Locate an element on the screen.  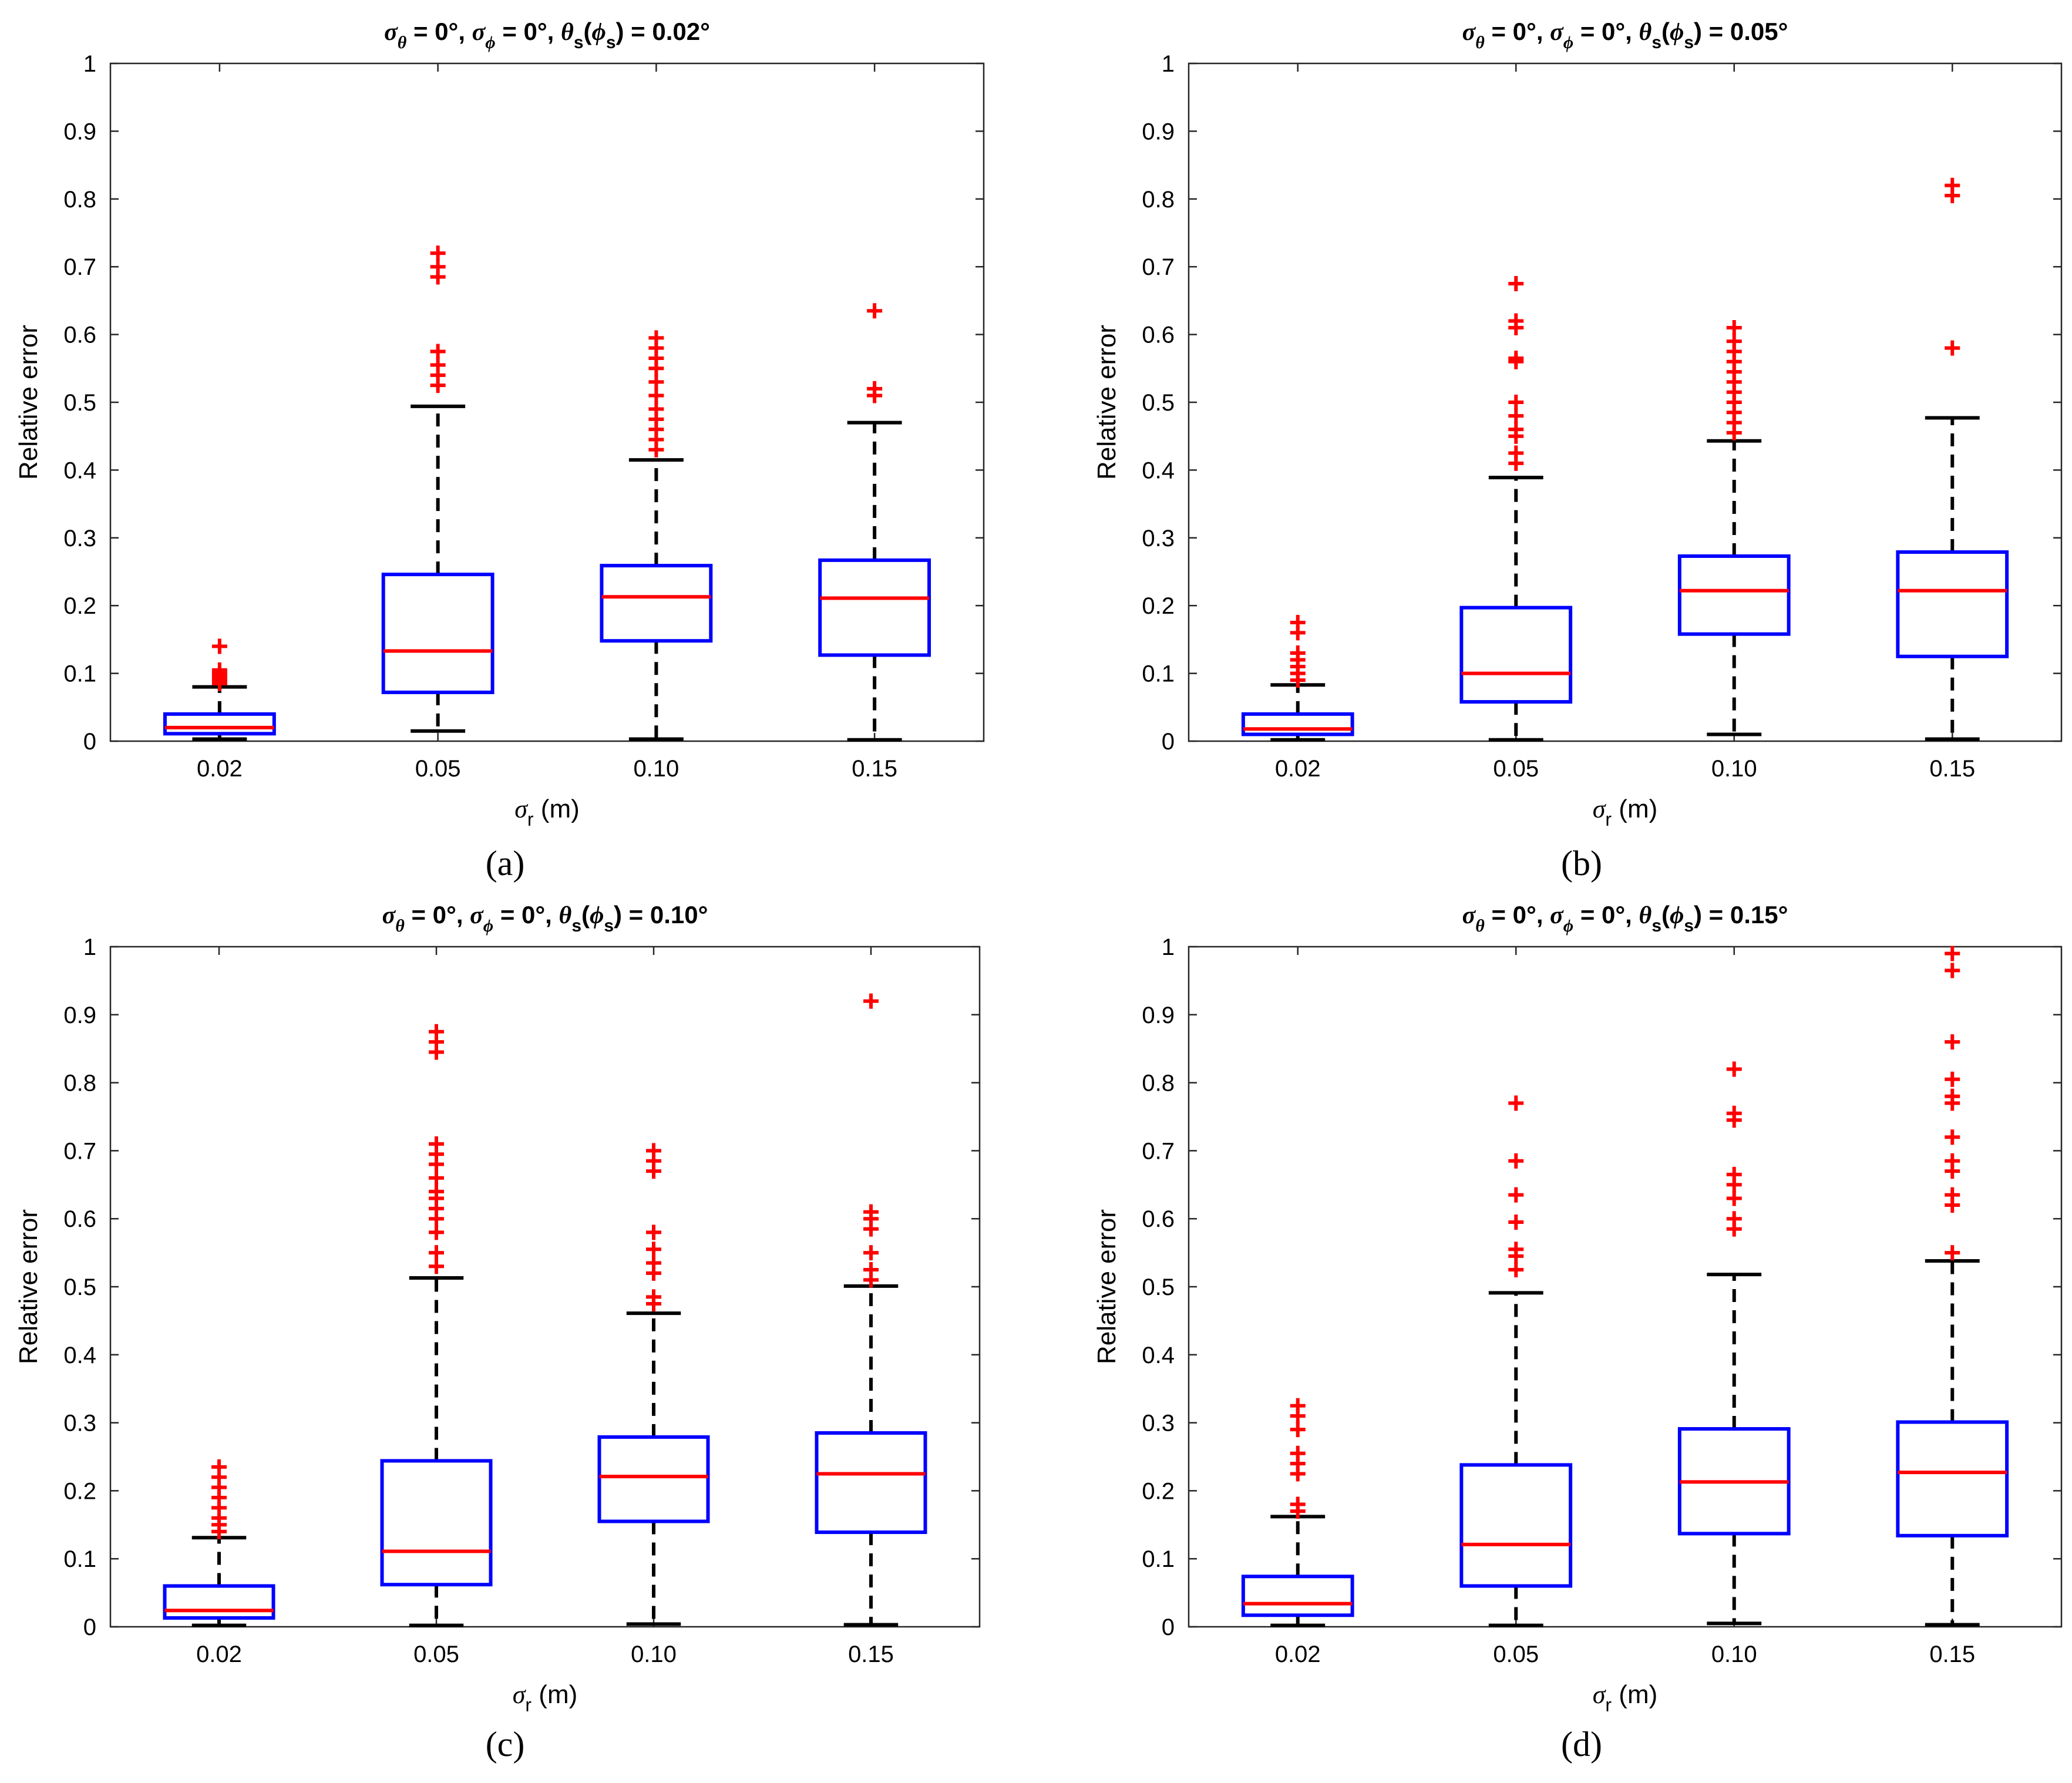
y-tick-label: 0.1 is located at coordinates (79, 674).